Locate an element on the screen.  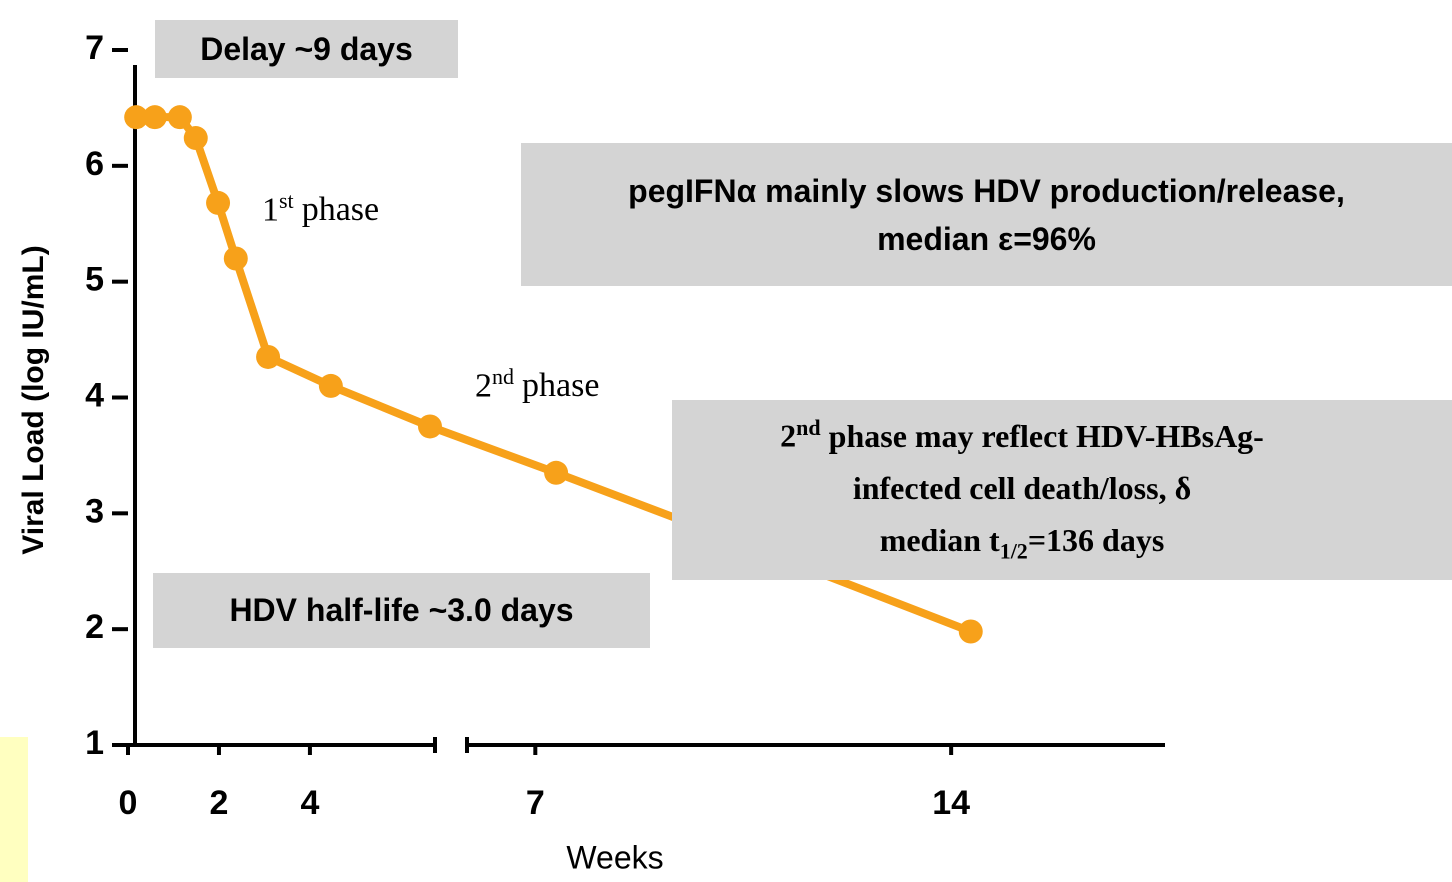
y-tick-label: 4 is located at coordinates (94, 395).